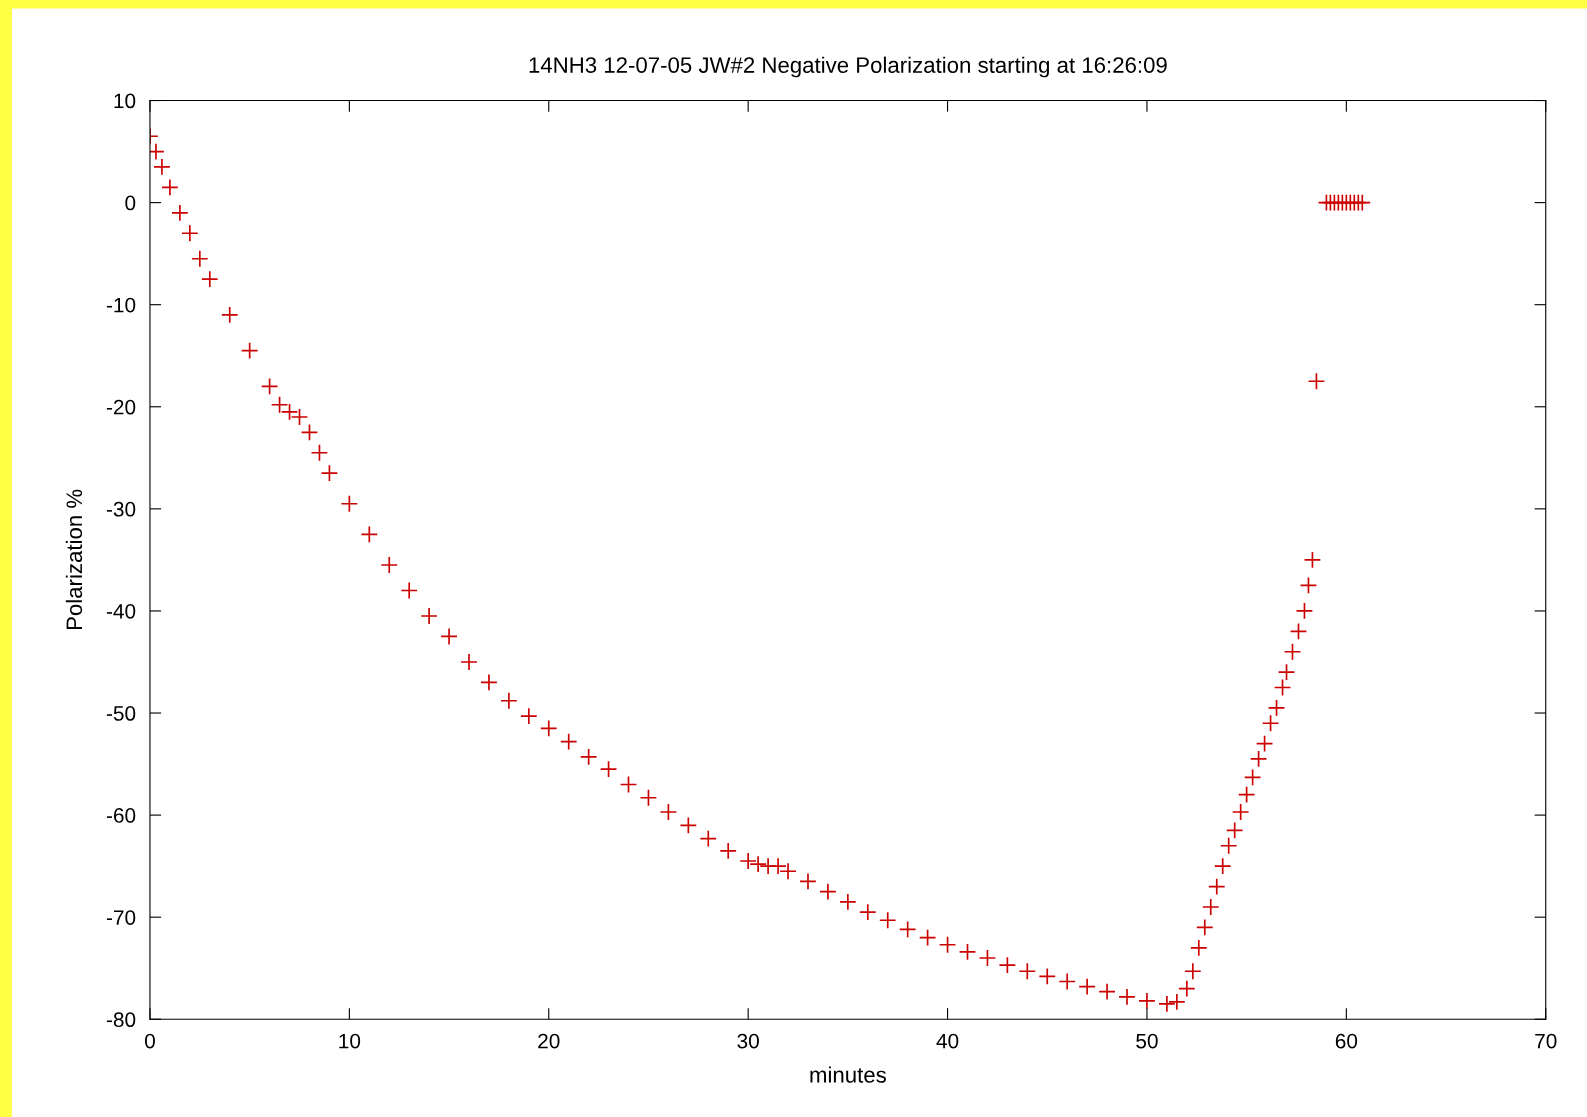  Describe the element at coordinates (121, 611) in the screenshot. I see `y-tick-label: -40` at that location.